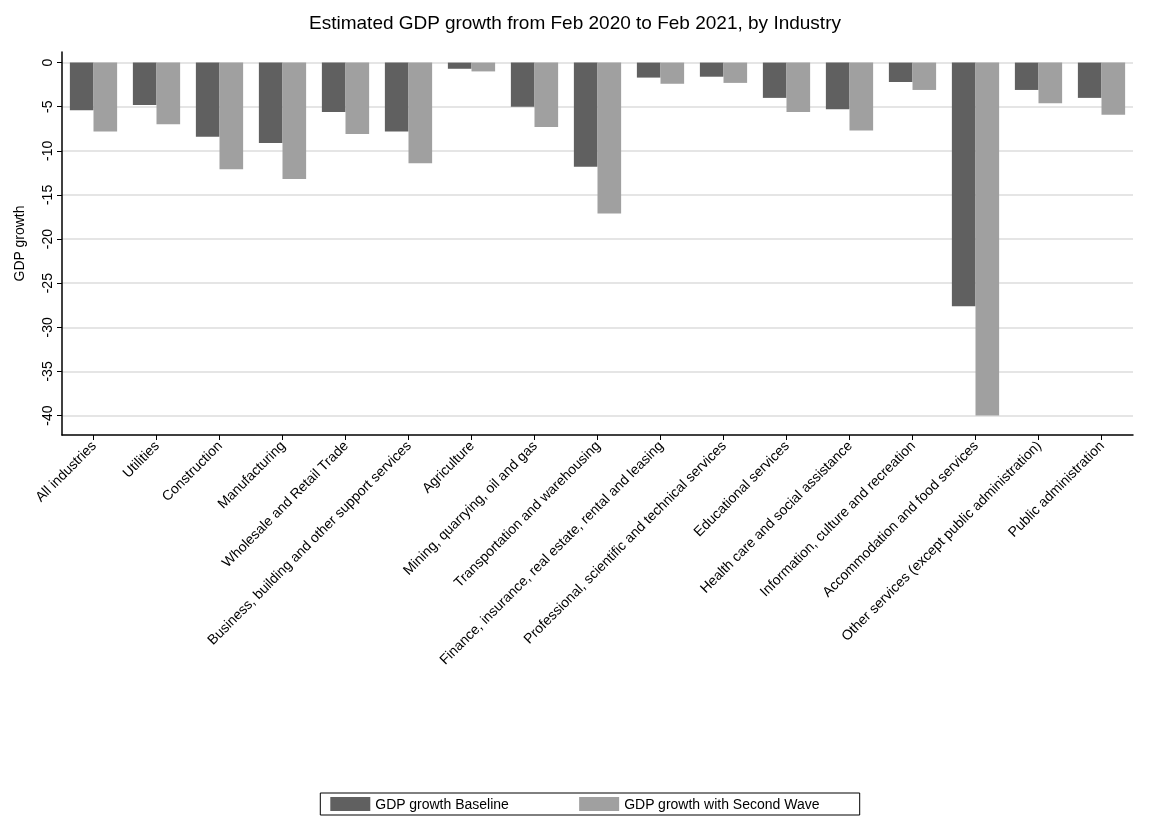 The image size is (1150, 840). Describe the element at coordinates (442, 804) in the screenshot. I see `legend-label: GDP growth Baseline` at that location.